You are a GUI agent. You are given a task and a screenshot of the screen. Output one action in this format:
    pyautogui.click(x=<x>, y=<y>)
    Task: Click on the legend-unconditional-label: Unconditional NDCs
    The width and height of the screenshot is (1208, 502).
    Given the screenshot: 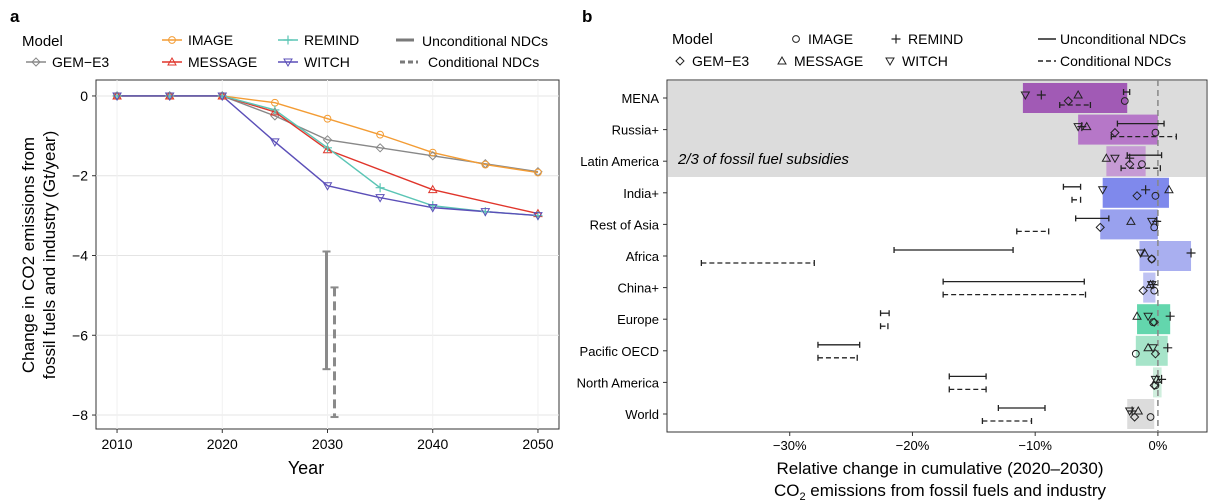 What is the action you would take?
    pyautogui.click(x=485, y=41)
    